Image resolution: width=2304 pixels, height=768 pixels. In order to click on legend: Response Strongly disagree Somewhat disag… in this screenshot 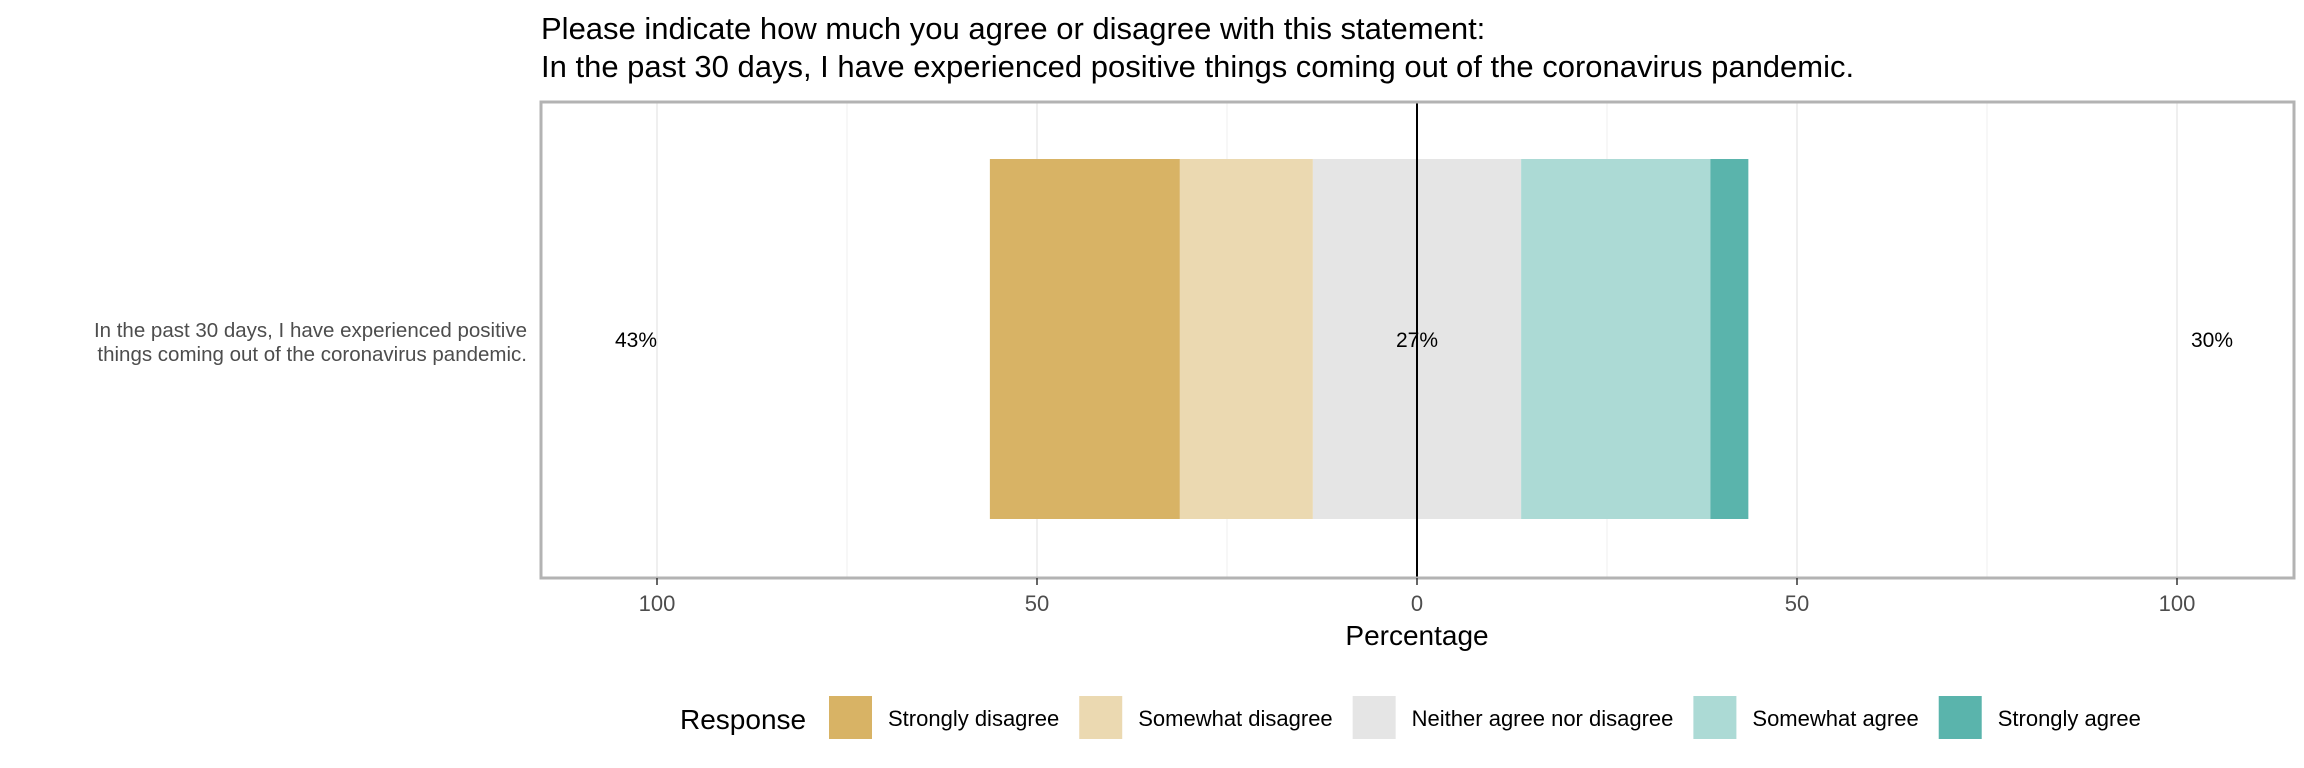, I will do `click(1410, 717)`.